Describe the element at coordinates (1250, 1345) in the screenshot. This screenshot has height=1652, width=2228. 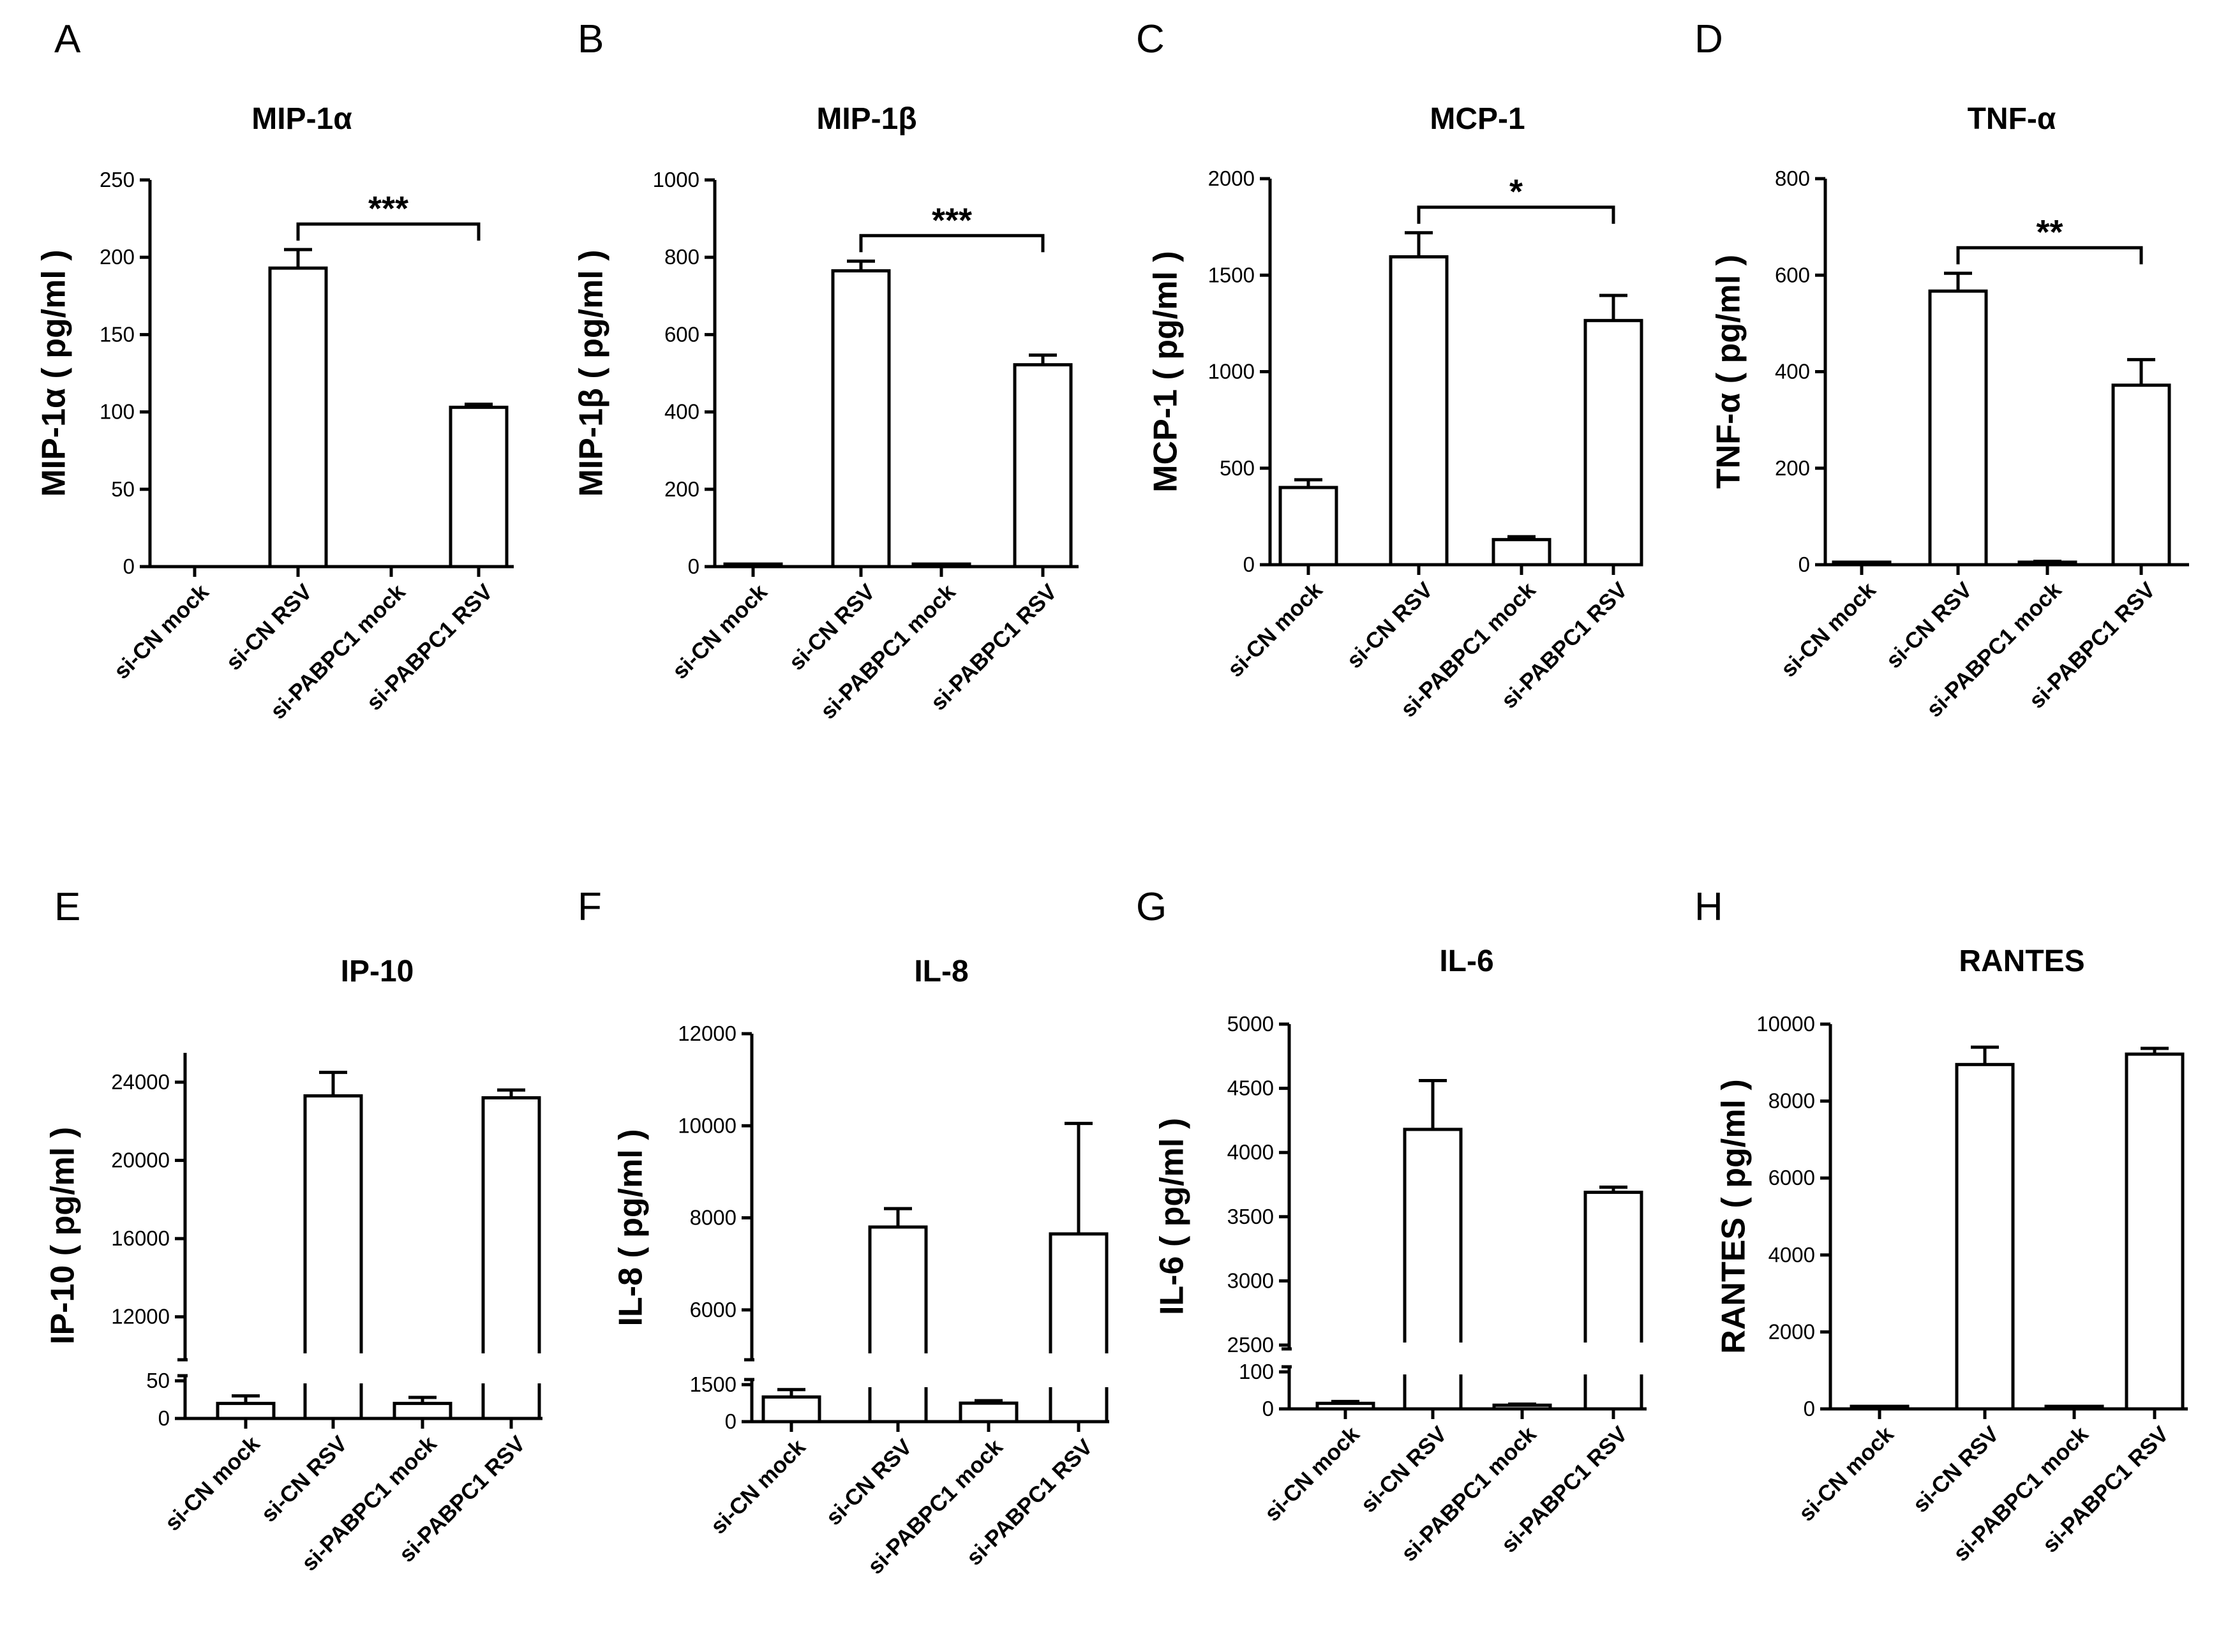
I see `y-tick-label: 2500` at that location.